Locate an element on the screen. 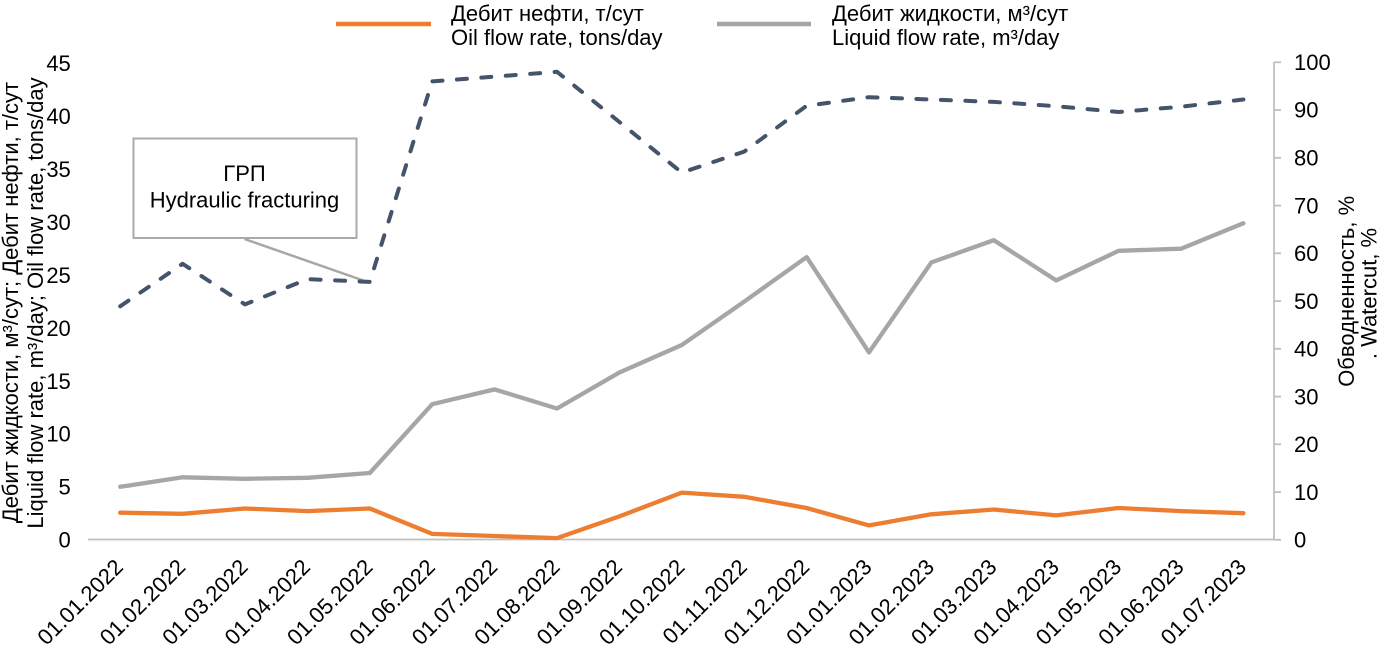 The image size is (1388, 667). svg-text: 25 is located at coordinates (58, 275).